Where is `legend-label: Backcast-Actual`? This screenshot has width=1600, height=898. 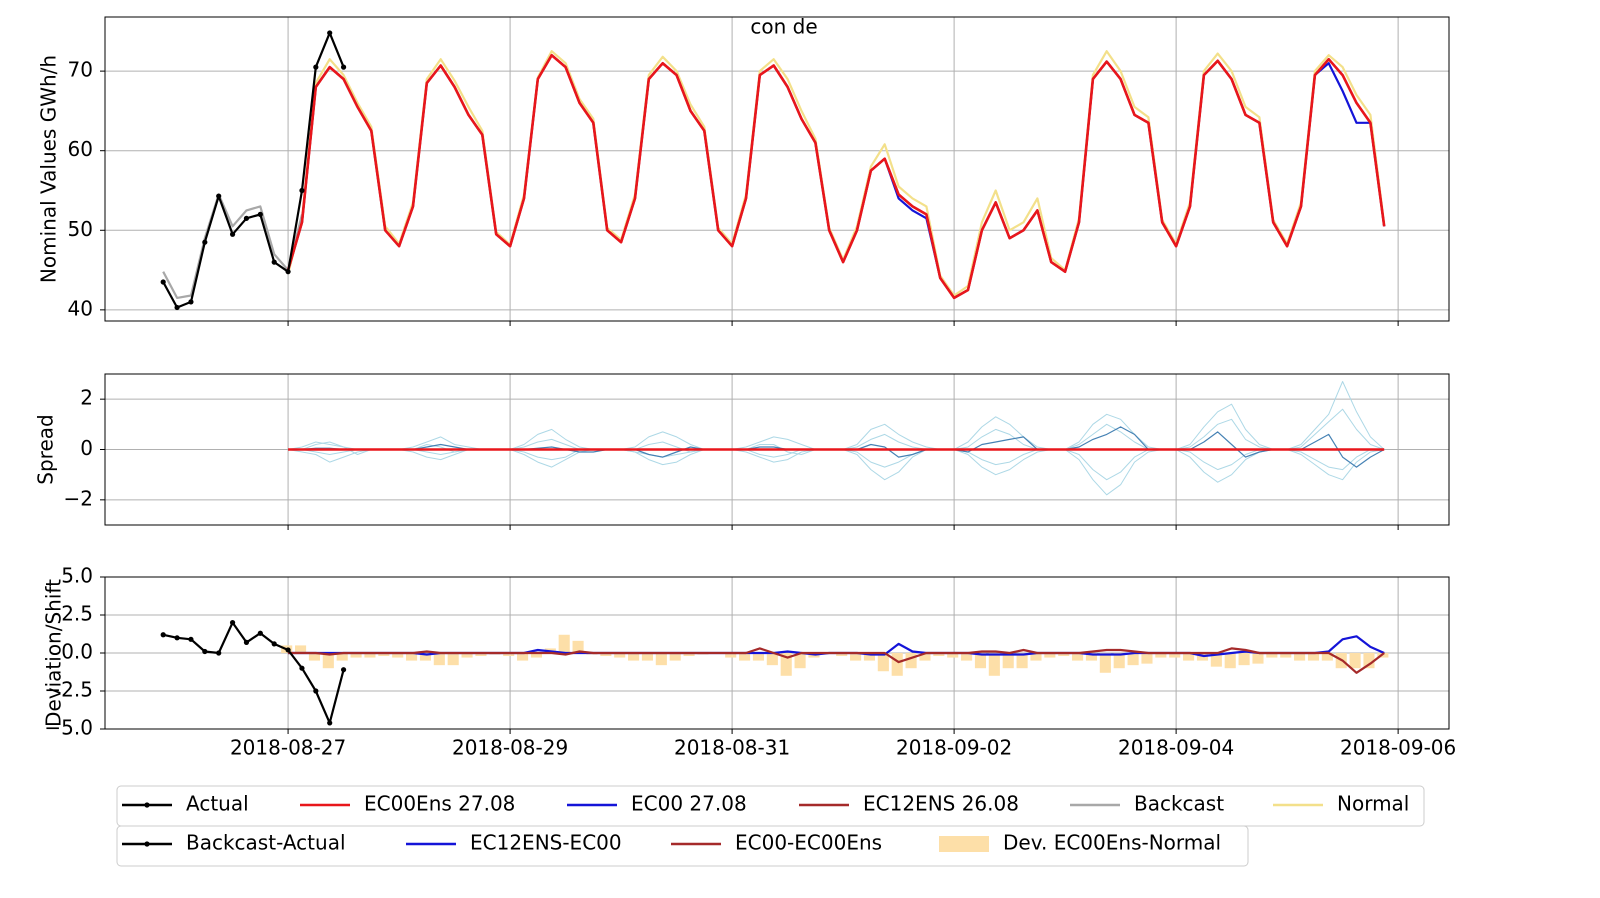
legend-label: Backcast-Actual is located at coordinates (266, 843).